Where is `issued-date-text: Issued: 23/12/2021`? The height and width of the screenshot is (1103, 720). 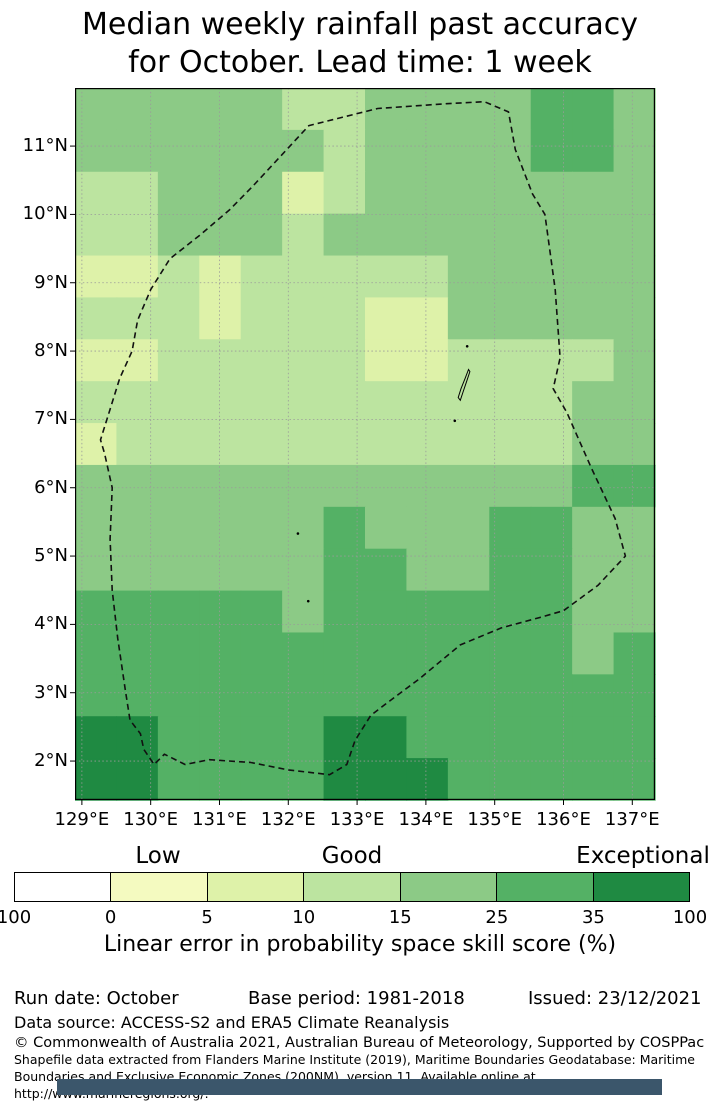
issued-date-text: Issued: 23/12/2021 is located at coordinates (615, 998).